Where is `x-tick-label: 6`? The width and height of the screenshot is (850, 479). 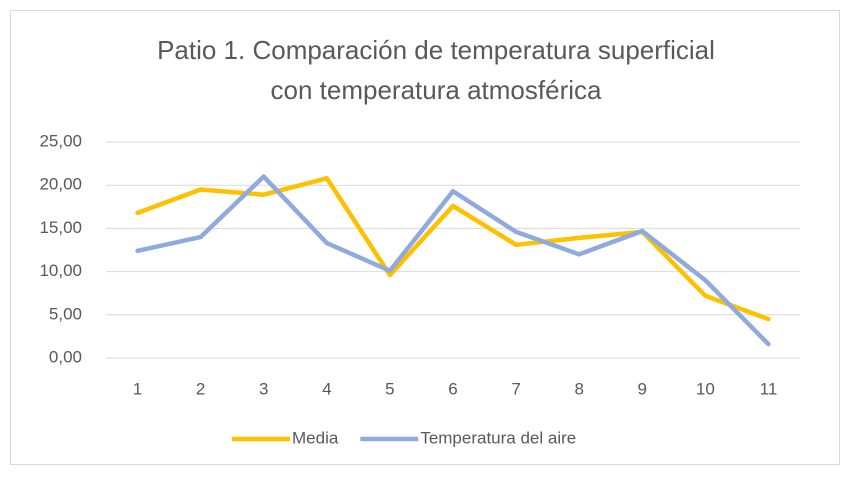 x-tick-label: 6 is located at coordinates (452, 388).